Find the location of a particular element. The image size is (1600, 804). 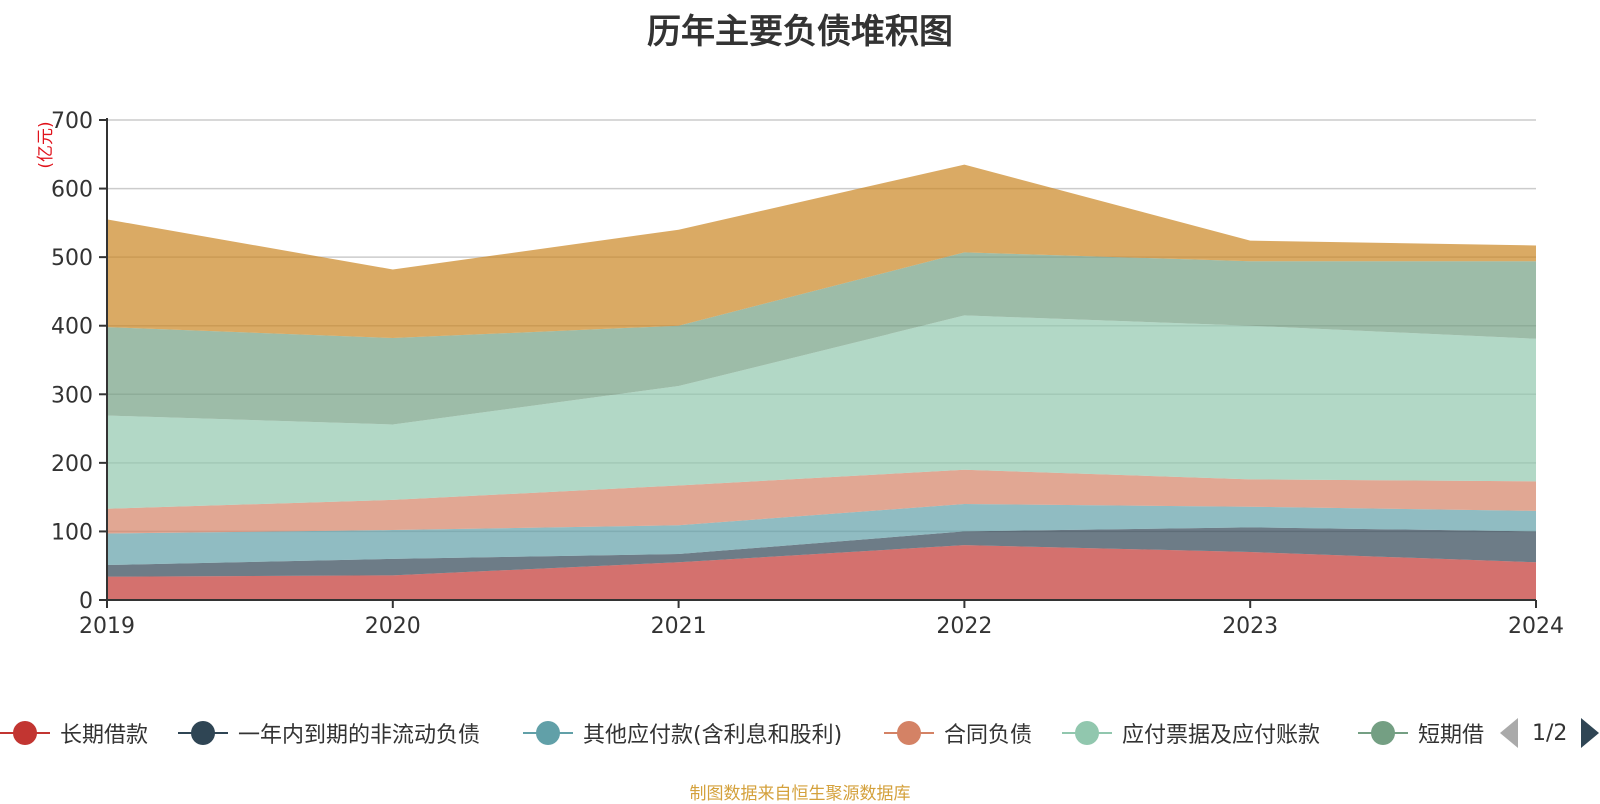

data-source-note: 制图数据来自恒生聚源数据库 is located at coordinates (800, 794).